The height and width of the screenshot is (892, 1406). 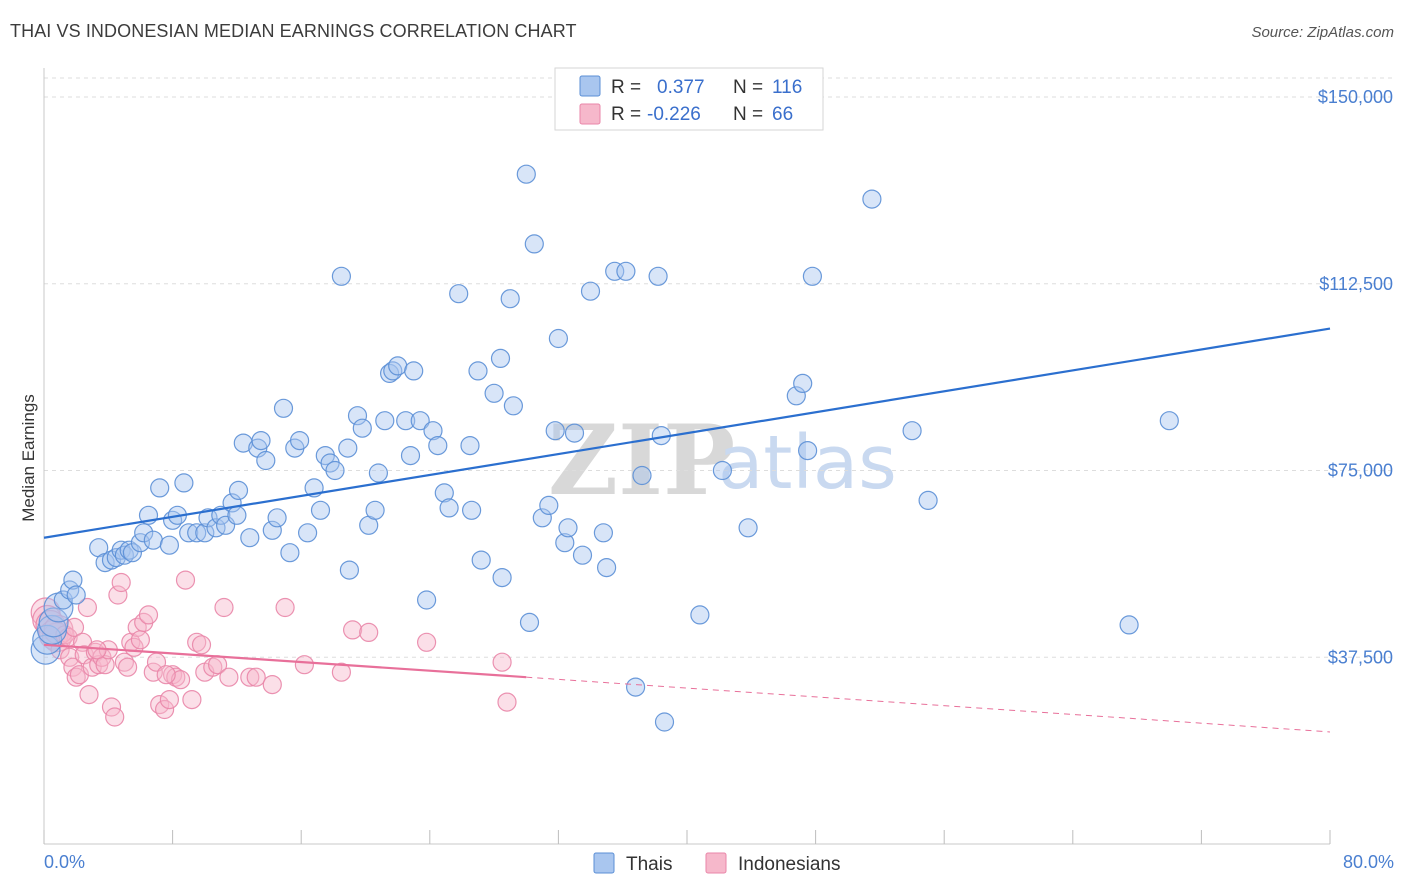 I want to click on x-tick-label-max: 80.0%, so click(x=1368, y=862).